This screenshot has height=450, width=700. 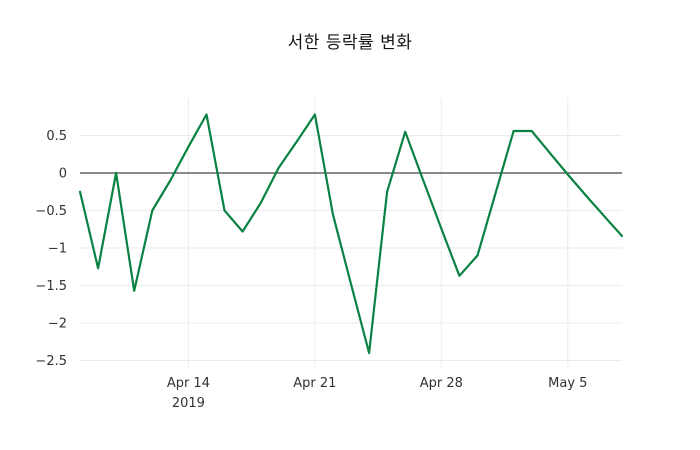 What do you see at coordinates (57, 324) in the screenshot?
I see `y-tick-label: −2` at bounding box center [57, 324].